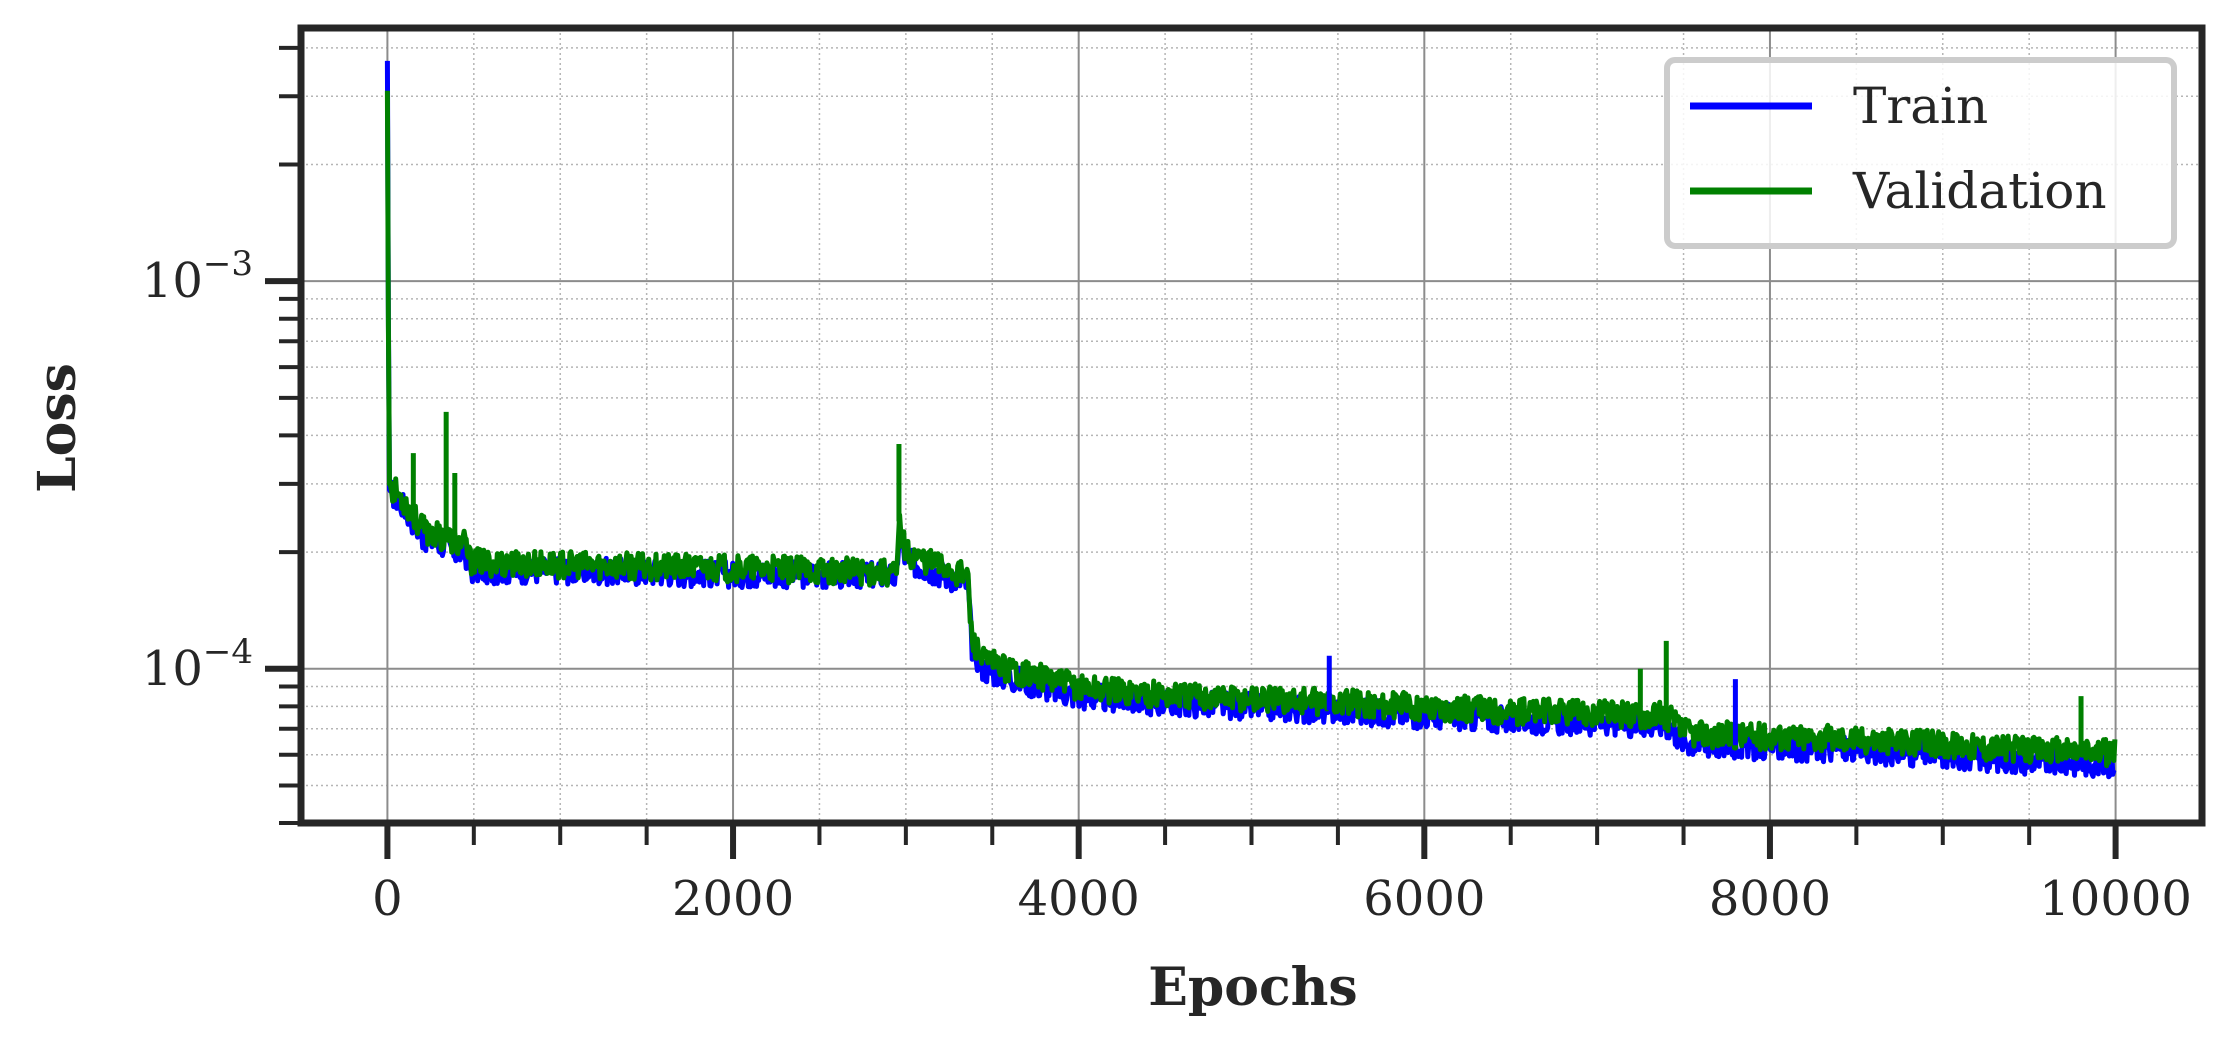  Describe the element at coordinates (1079, 899) in the screenshot. I see `x-tick-label: 4000` at that location.